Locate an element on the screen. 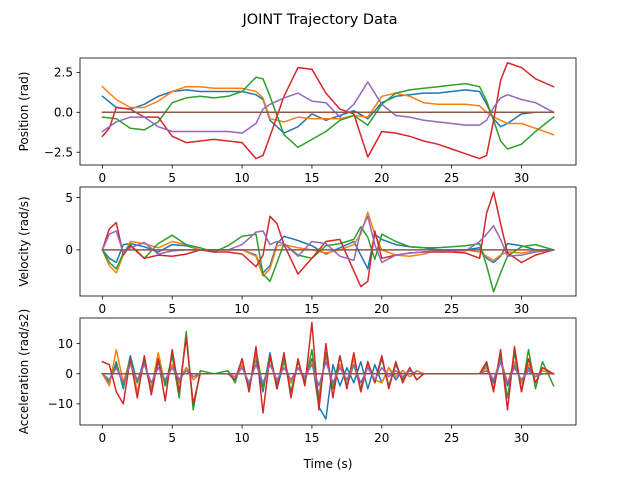 The image size is (640, 480). y-axis-label: Position (rad) is located at coordinates (24, 112).